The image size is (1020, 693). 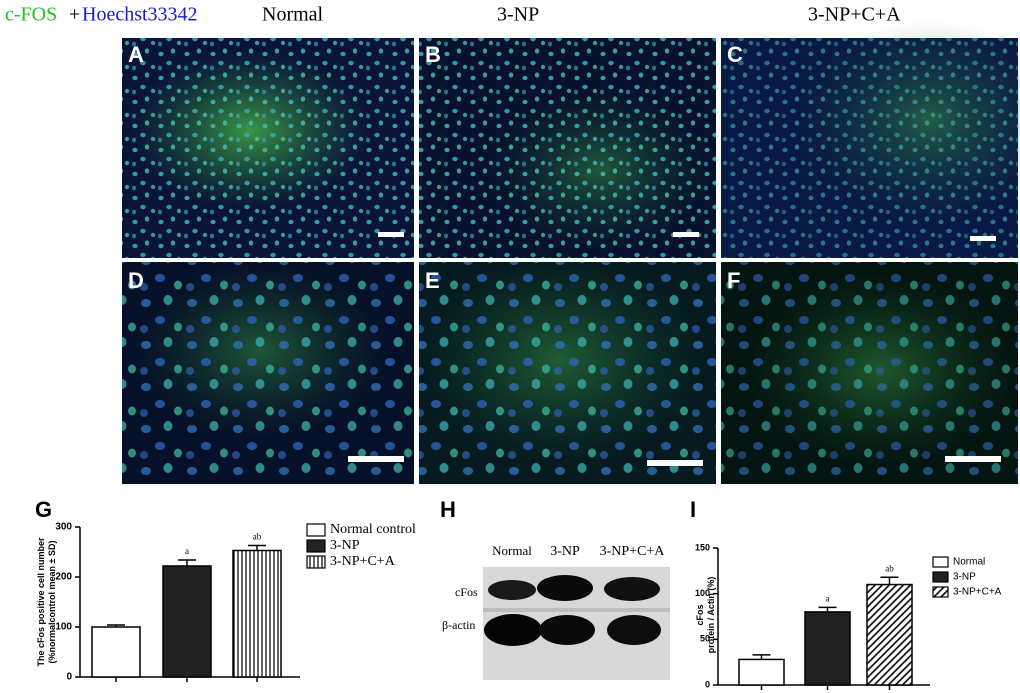 I want to click on y-axis-label-line: protein / Actin (%), so click(x=711, y=615).